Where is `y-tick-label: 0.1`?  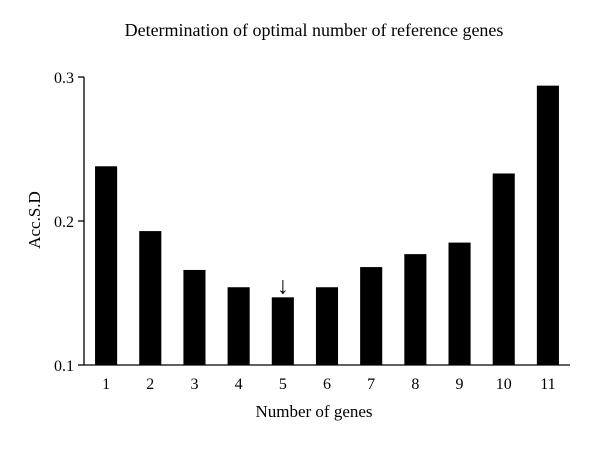 y-tick-label: 0.1 is located at coordinates (64, 366).